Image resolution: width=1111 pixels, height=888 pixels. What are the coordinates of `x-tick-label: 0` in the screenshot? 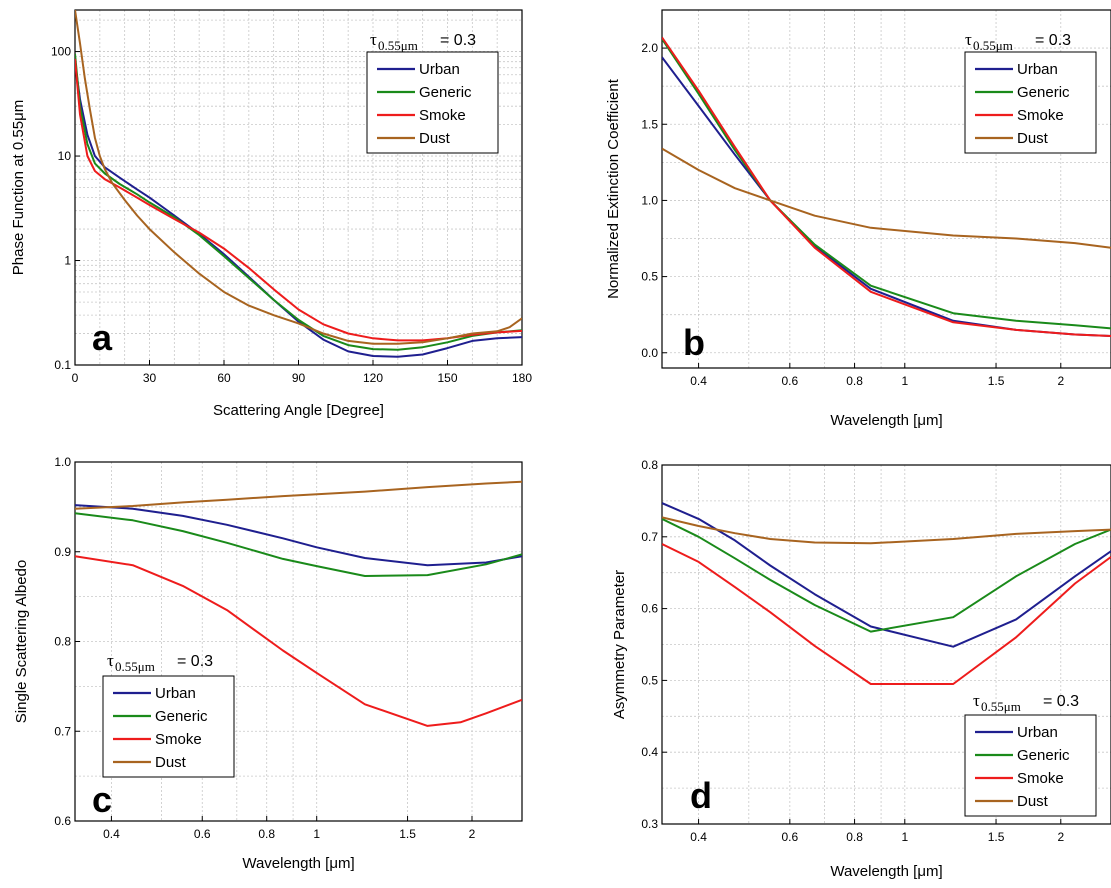 It's located at (75, 378).